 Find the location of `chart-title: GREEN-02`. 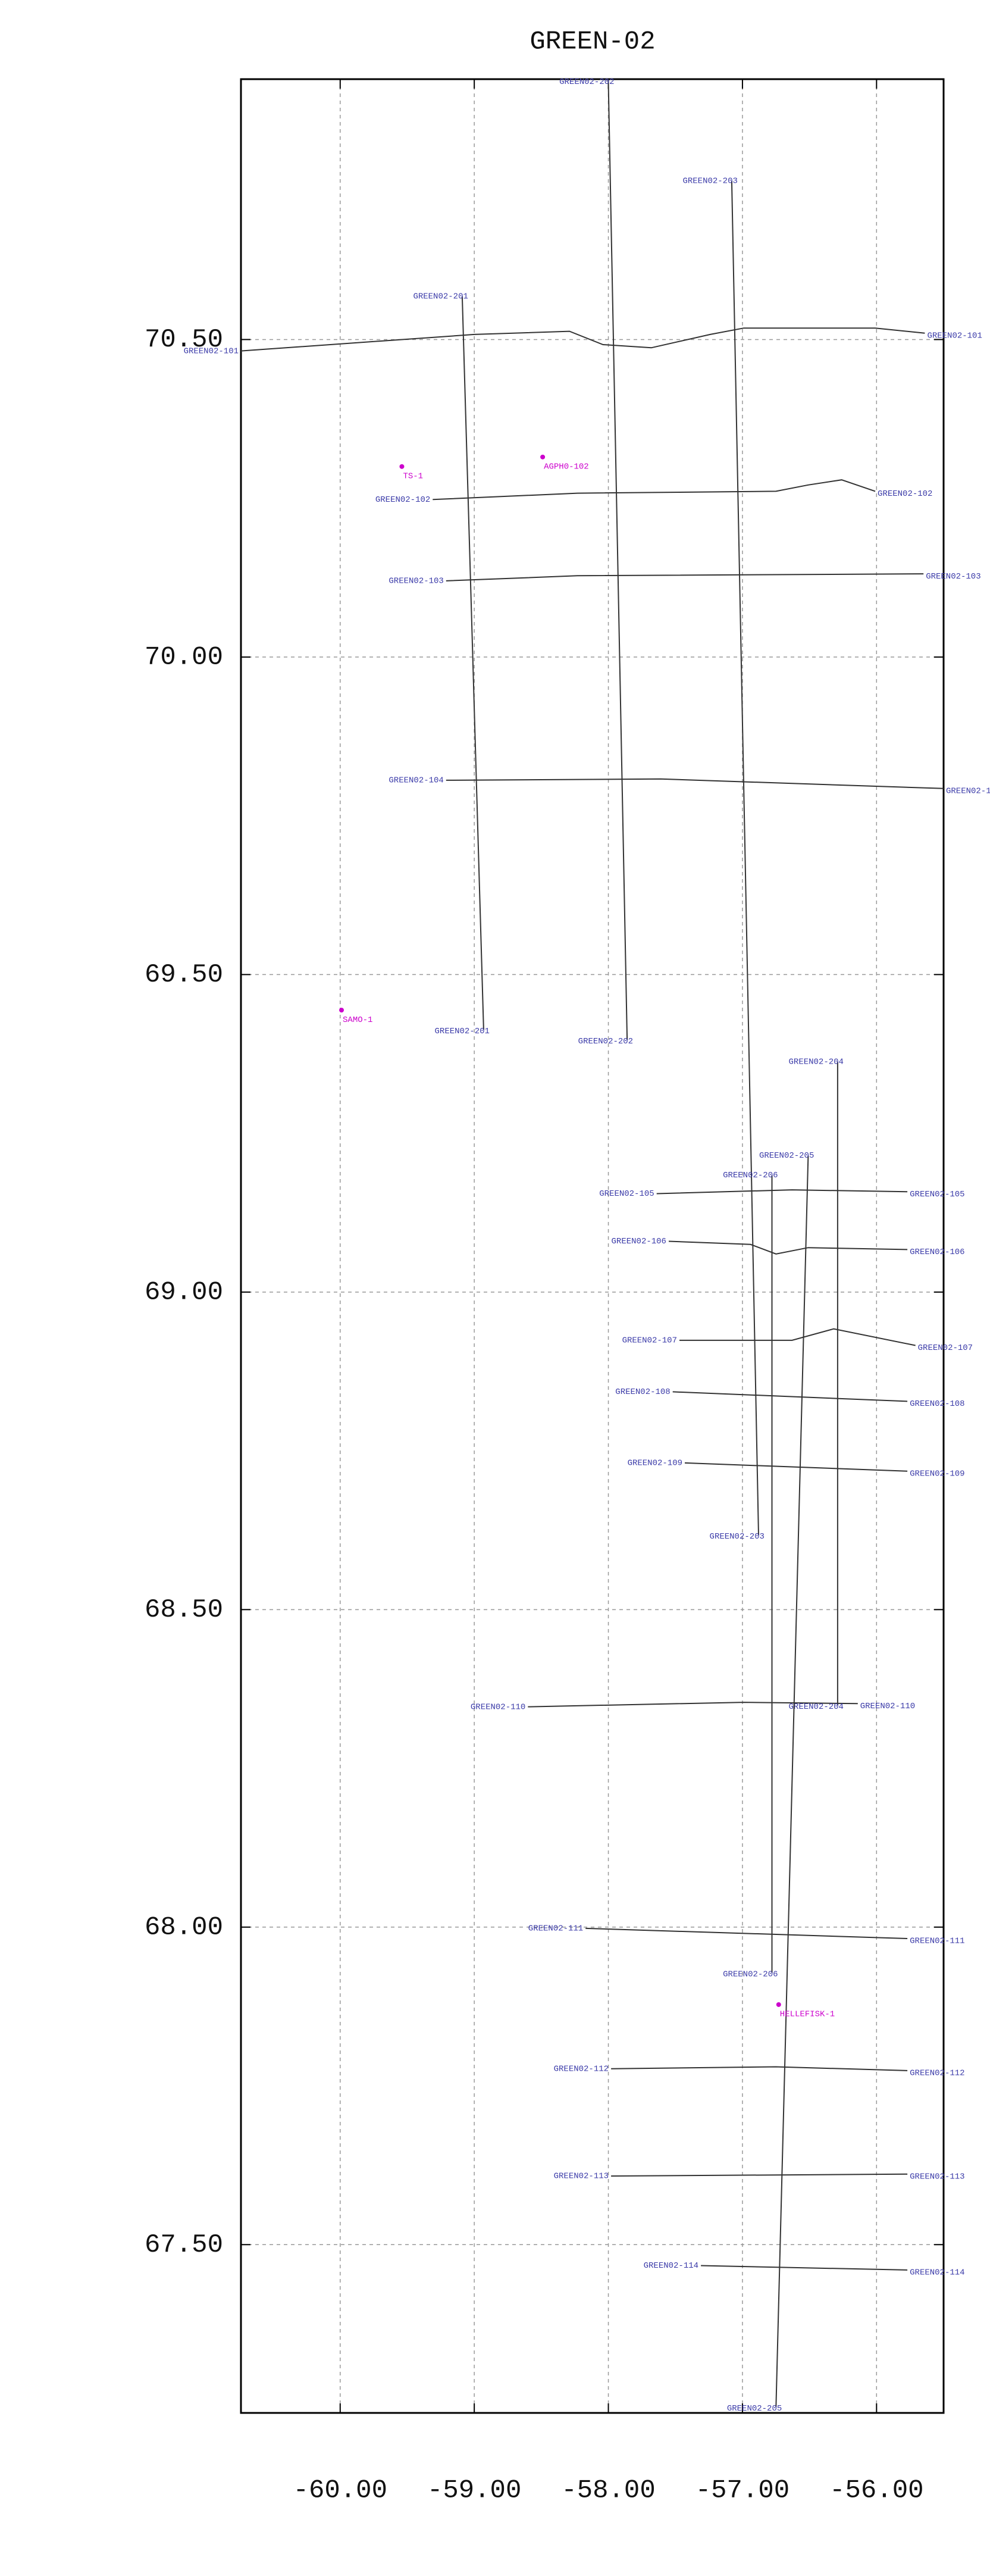

chart-title: GREEN-02 is located at coordinates (592, 42).